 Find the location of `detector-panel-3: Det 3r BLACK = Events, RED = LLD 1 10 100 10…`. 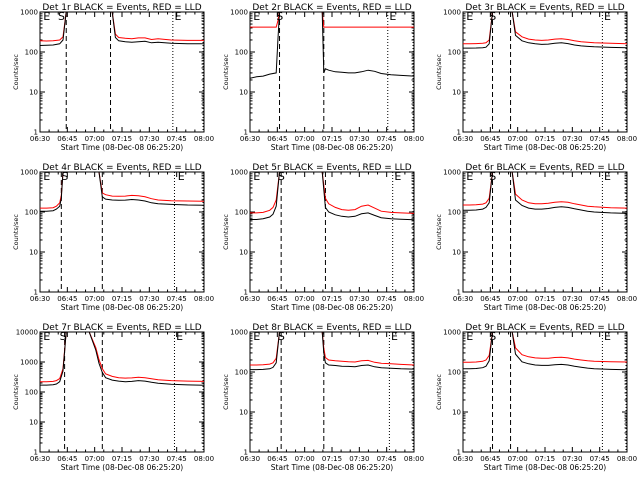

detector-panel-3: Det 3r BLACK = Events, RED = LLD 1 10 100 10… is located at coordinates (536, 77).